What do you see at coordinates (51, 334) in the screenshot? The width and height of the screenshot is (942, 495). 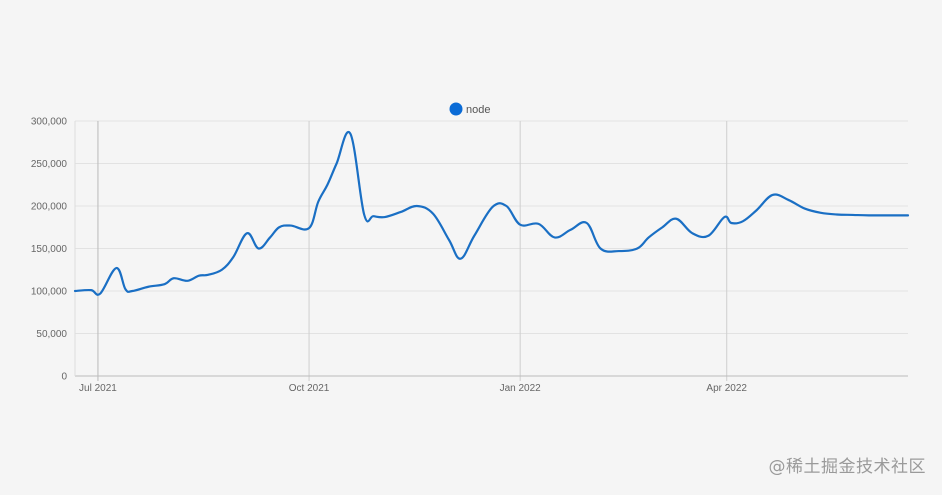 I see `y-tick-label: 50,000` at bounding box center [51, 334].